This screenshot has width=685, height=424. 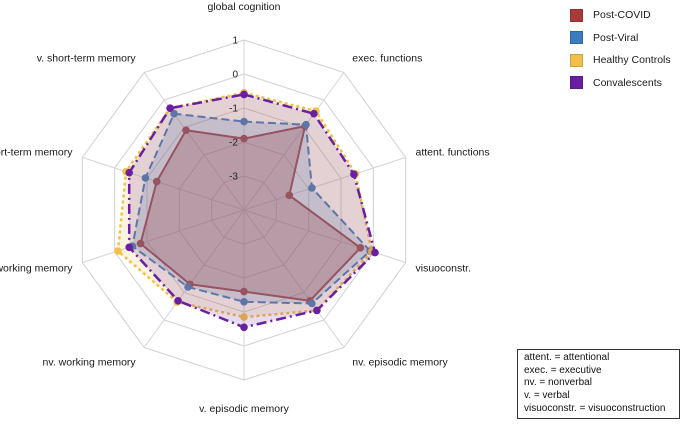 I want to click on legend-label: Post-COVID, so click(x=622, y=15).